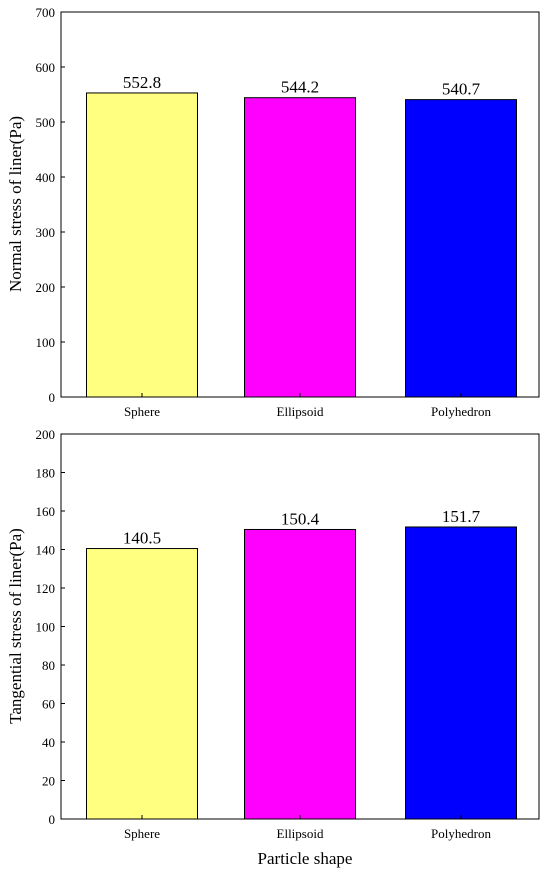 The width and height of the screenshot is (550, 873). Describe the element at coordinates (48, 704) in the screenshot. I see `y-tick-label: 60` at that location.